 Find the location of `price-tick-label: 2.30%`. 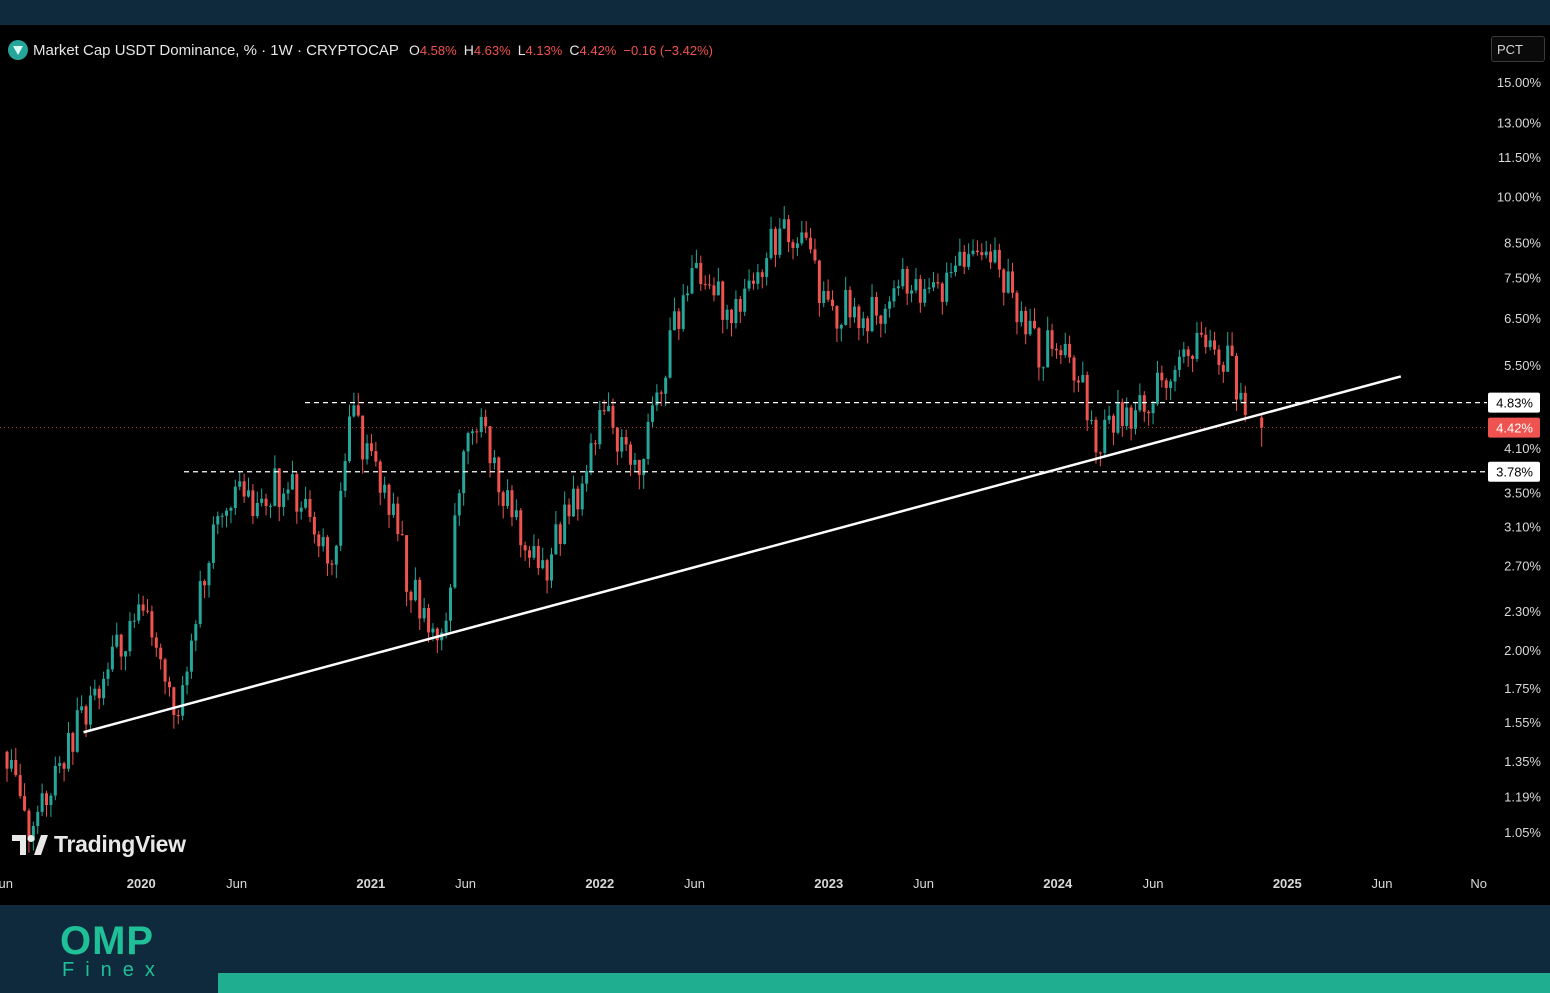

price-tick-label: 2.30% is located at coordinates (1522, 611).